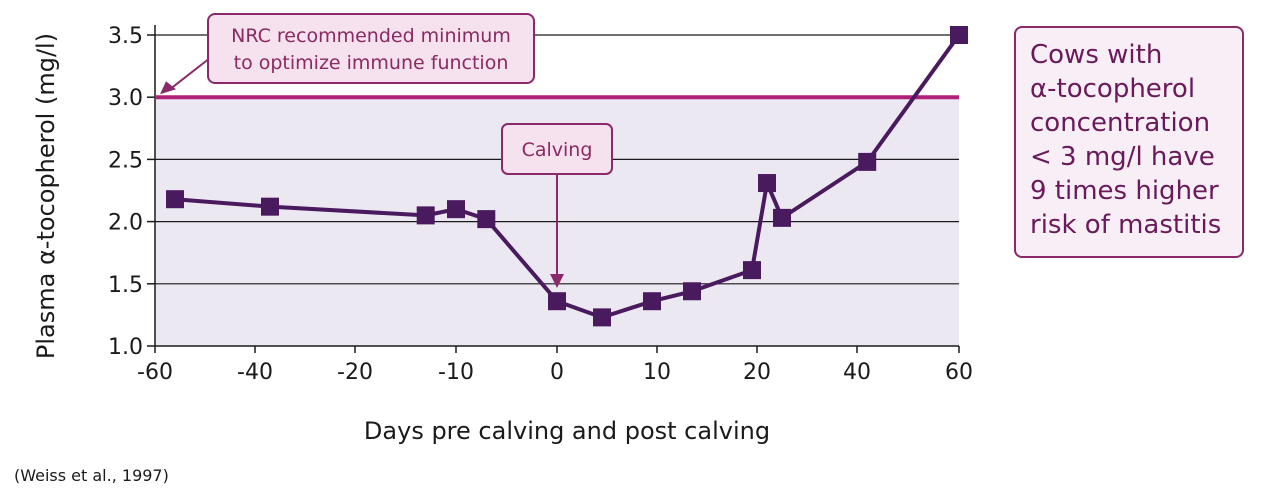  What do you see at coordinates (190, 73) in the screenshot?
I see `nrc-arrow` at bounding box center [190, 73].